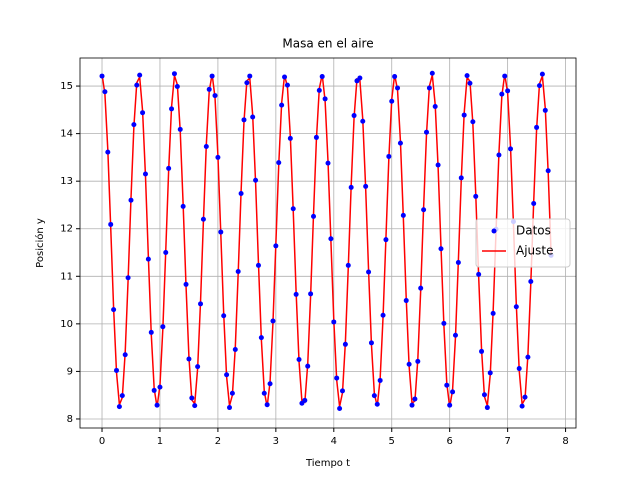 The height and width of the screenshot is (484, 640). Describe the element at coordinates (66, 181) in the screenshot. I see `y-tick-label: 13` at that location.